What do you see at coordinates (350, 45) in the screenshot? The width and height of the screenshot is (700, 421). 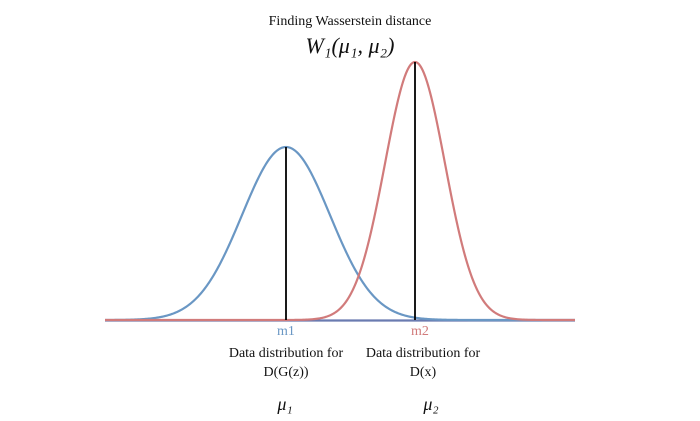 I see `wasserstein-formula: W₁(μ₁, μ₂)` at bounding box center [350, 45].